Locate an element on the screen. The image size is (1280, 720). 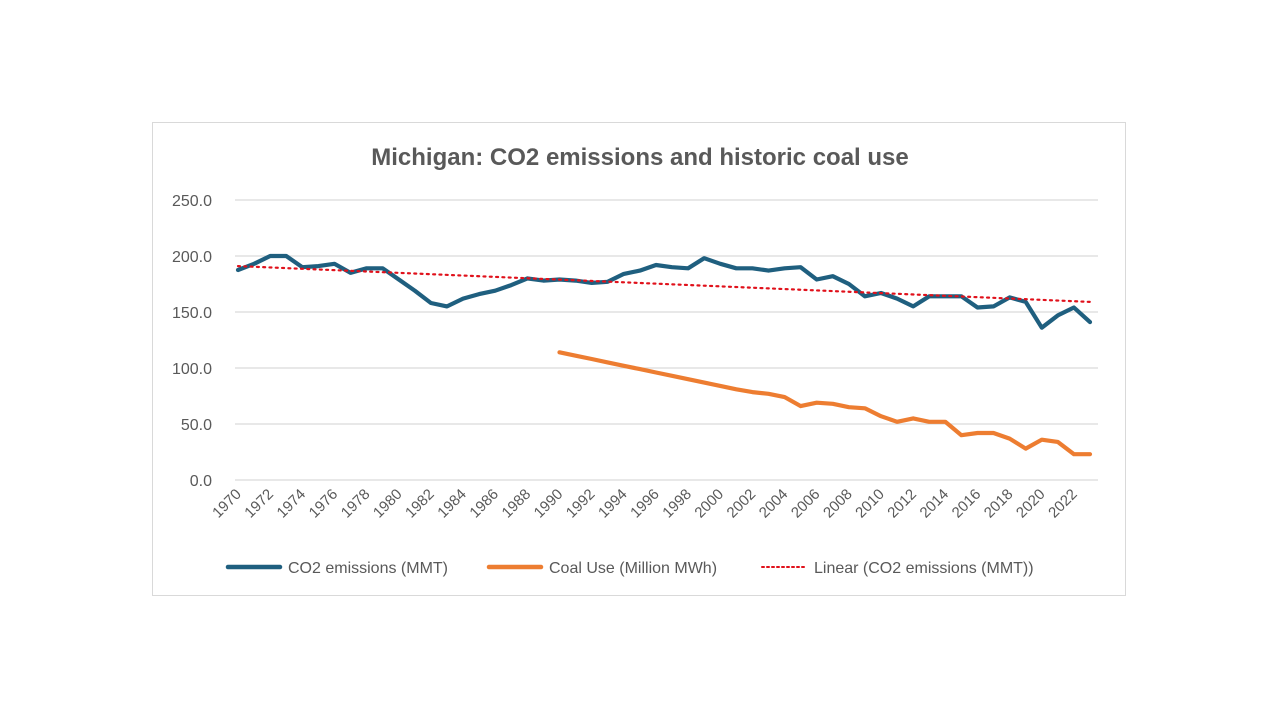
x-tick-label: 2004 is located at coordinates (774, 504).